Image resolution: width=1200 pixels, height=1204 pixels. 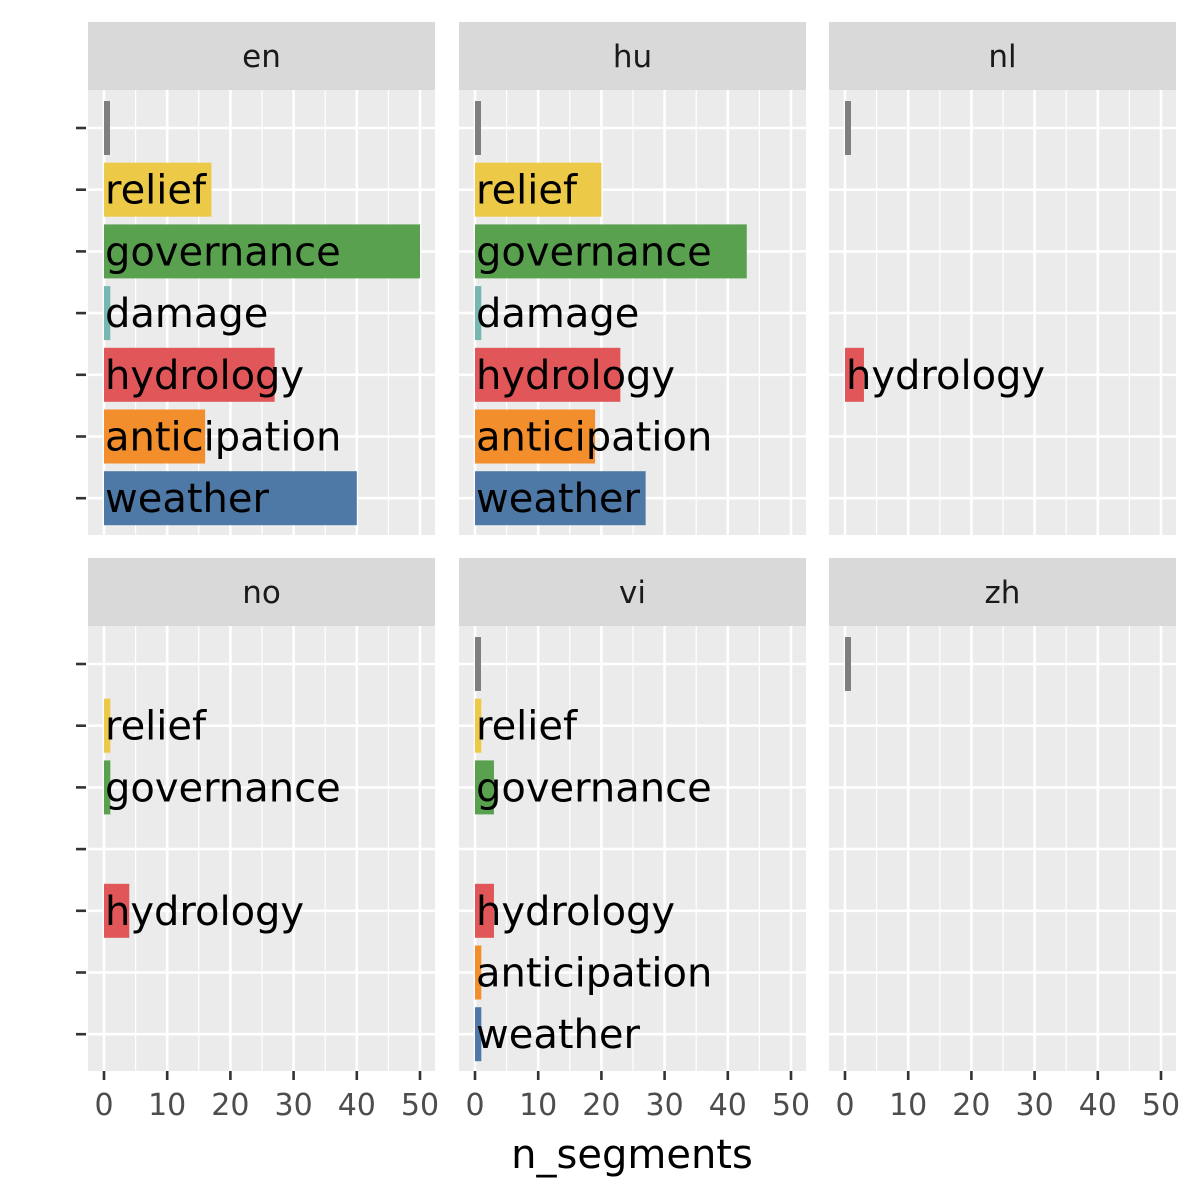 What do you see at coordinates (1002, 278) in the screenshot?
I see `facet-panel-nl: nl hydrology` at bounding box center [1002, 278].